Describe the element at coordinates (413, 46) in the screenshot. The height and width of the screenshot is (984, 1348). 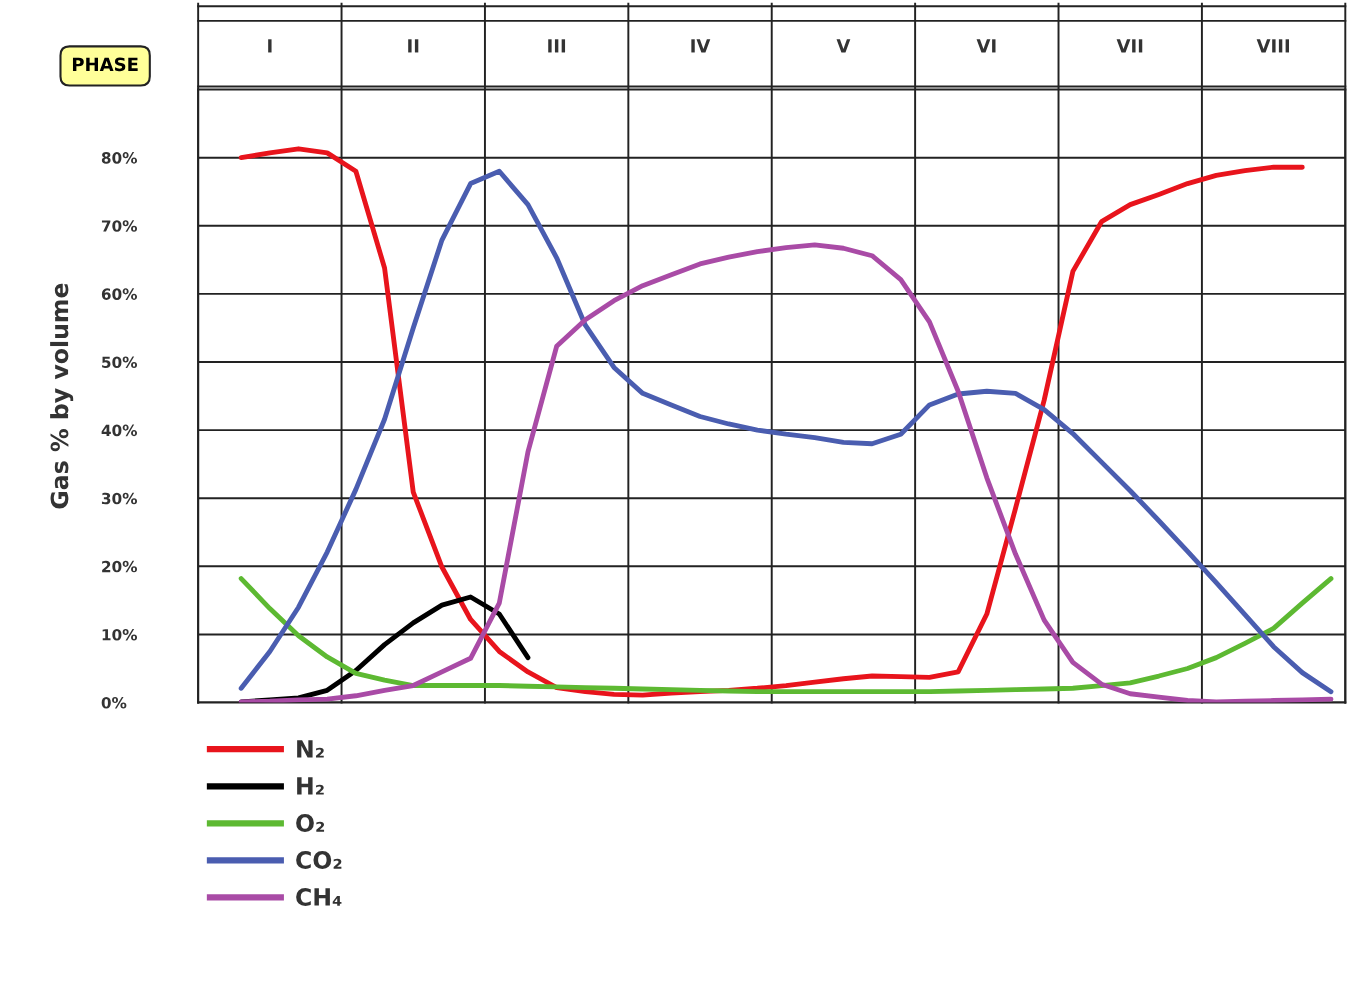
I see `x-tick-label: II` at that location.